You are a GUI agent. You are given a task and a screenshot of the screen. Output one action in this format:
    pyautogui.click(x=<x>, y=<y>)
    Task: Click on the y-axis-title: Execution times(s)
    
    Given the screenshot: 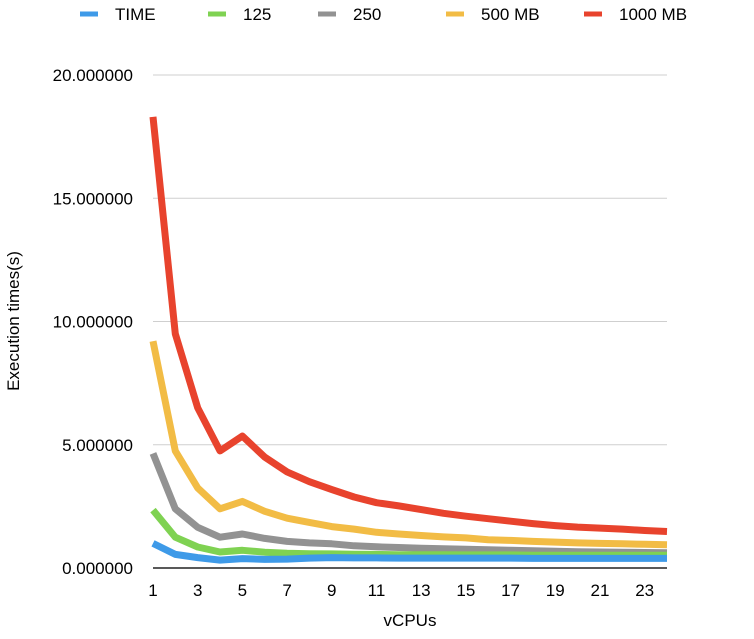 What is the action you would take?
    pyautogui.click(x=13, y=321)
    